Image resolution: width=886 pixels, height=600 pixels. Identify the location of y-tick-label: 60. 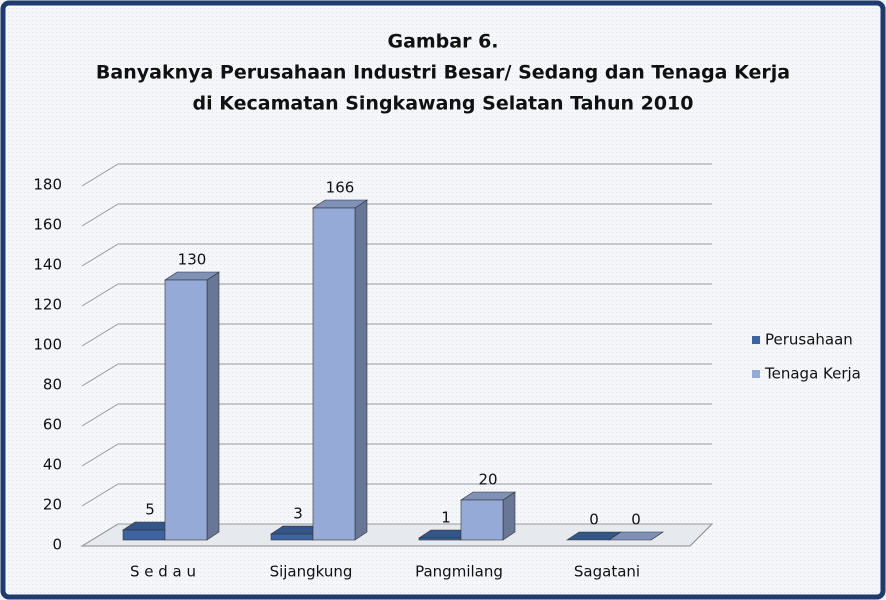
(52, 425).